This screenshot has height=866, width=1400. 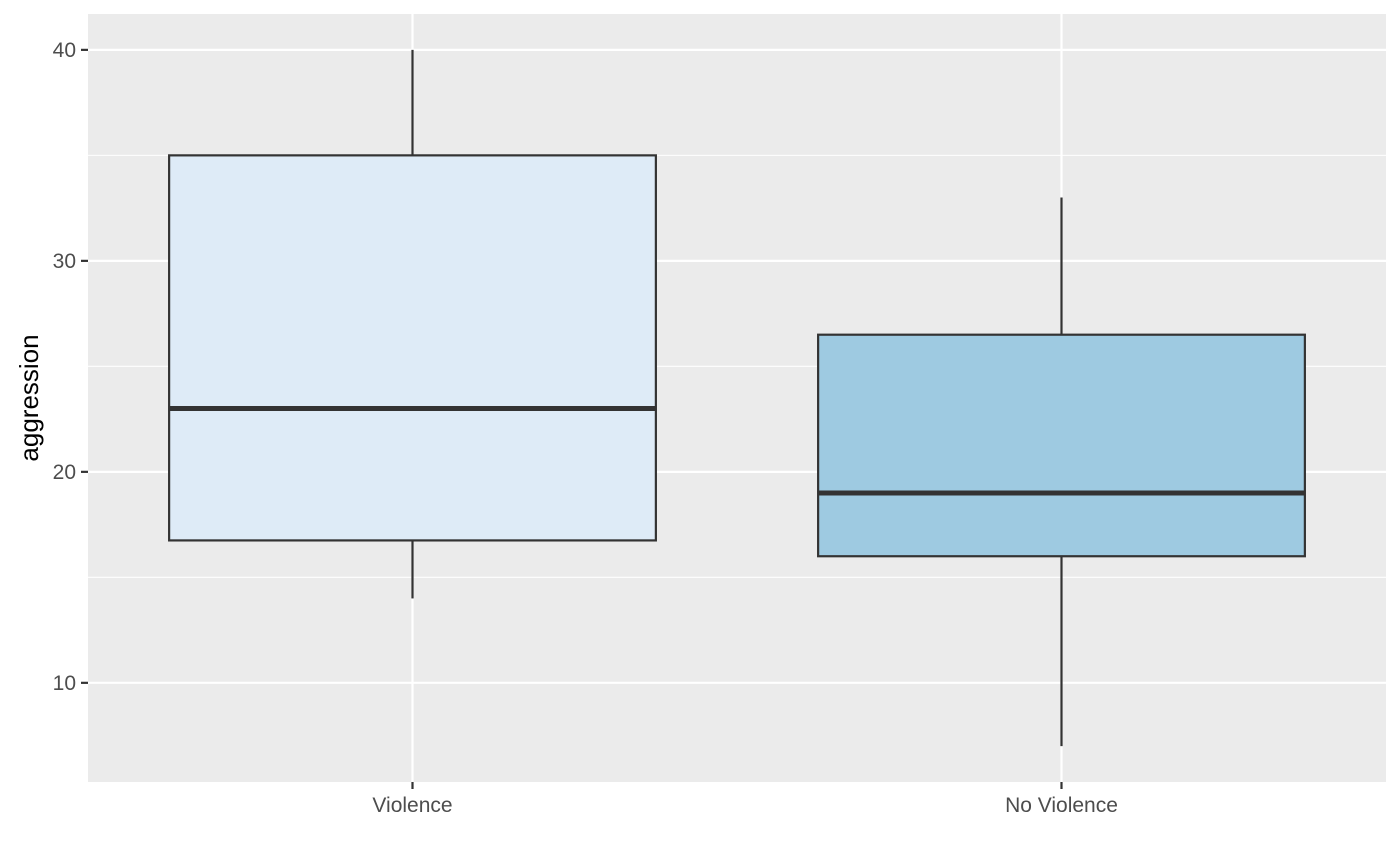 I want to click on y-axis-title: aggression, so click(x=29, y=397).